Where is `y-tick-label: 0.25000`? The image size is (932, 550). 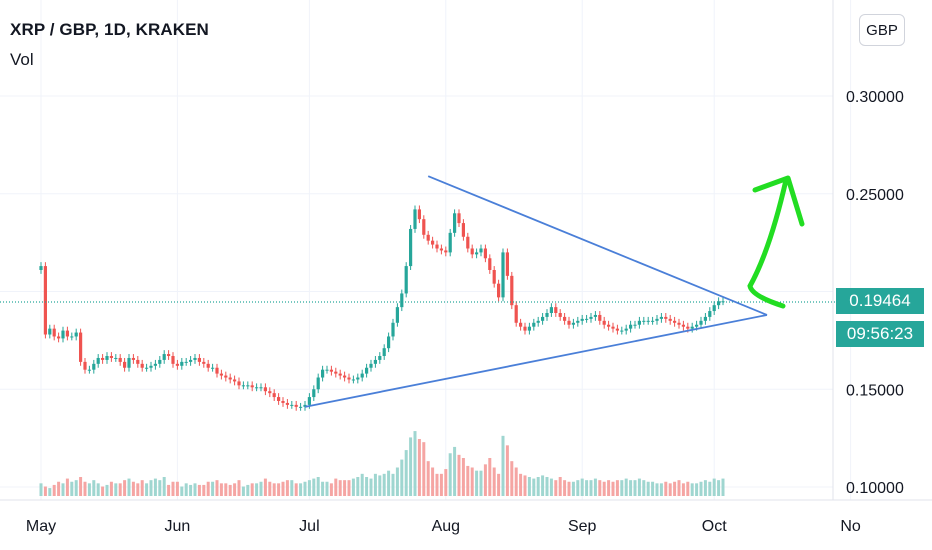
y-tick-label: 0.25000 is located at coordinates (875, 195).